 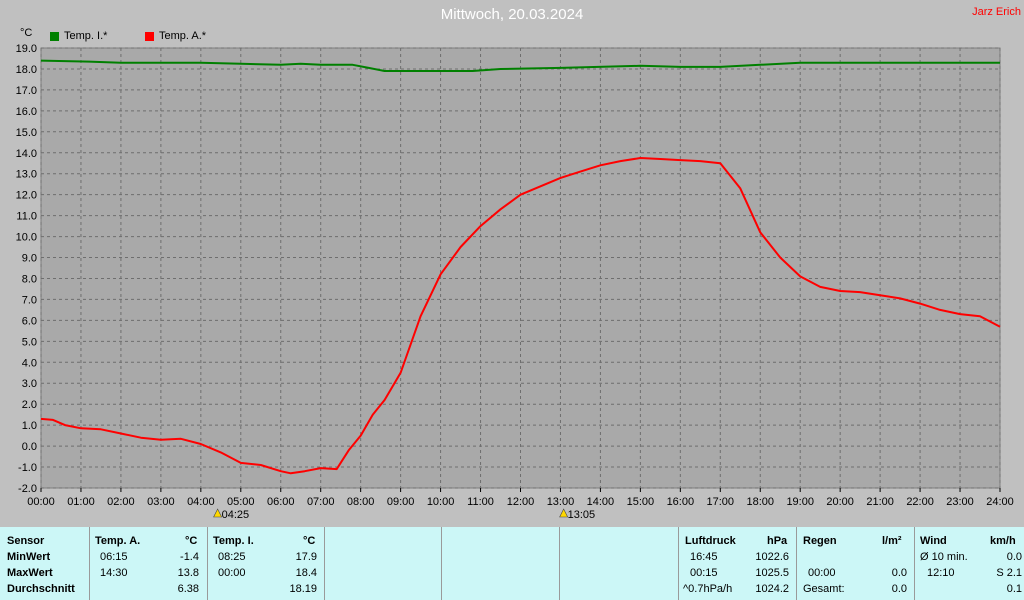 I want to click on legend-item-outside: Temp. A.*, so click(x=175, y=36).